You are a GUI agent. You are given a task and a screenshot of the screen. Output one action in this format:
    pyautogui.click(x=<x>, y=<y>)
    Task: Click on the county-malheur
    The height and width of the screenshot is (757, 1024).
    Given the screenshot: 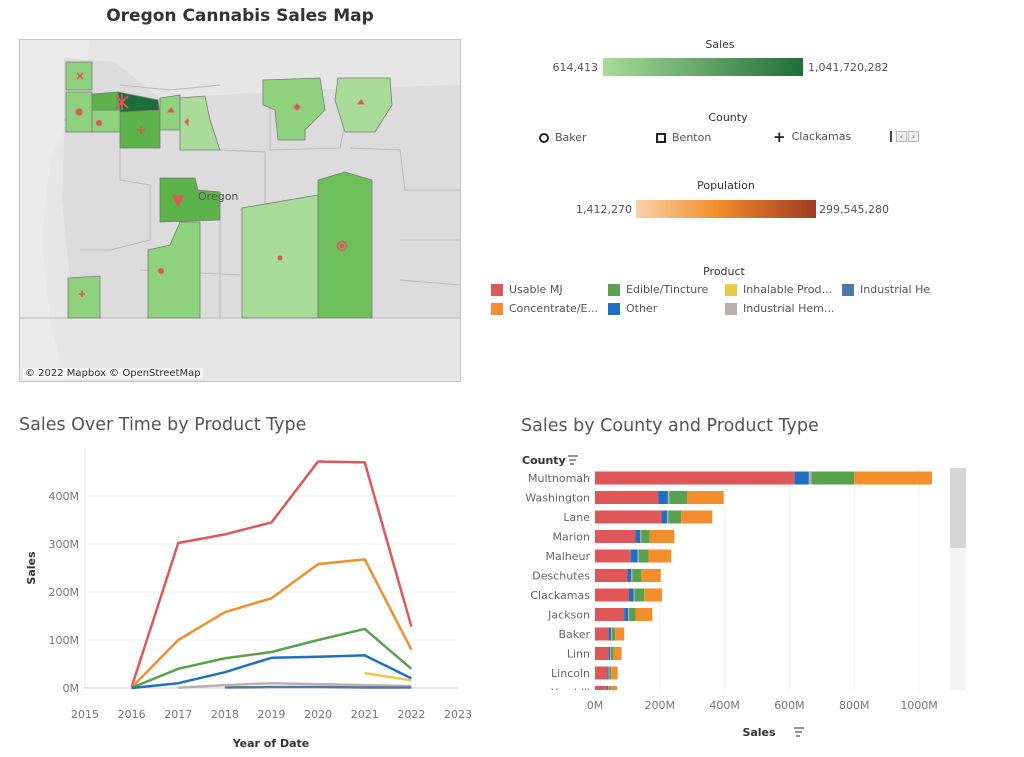 What is the action you would take?
    pyautogui.click(x=345, y=245)
    